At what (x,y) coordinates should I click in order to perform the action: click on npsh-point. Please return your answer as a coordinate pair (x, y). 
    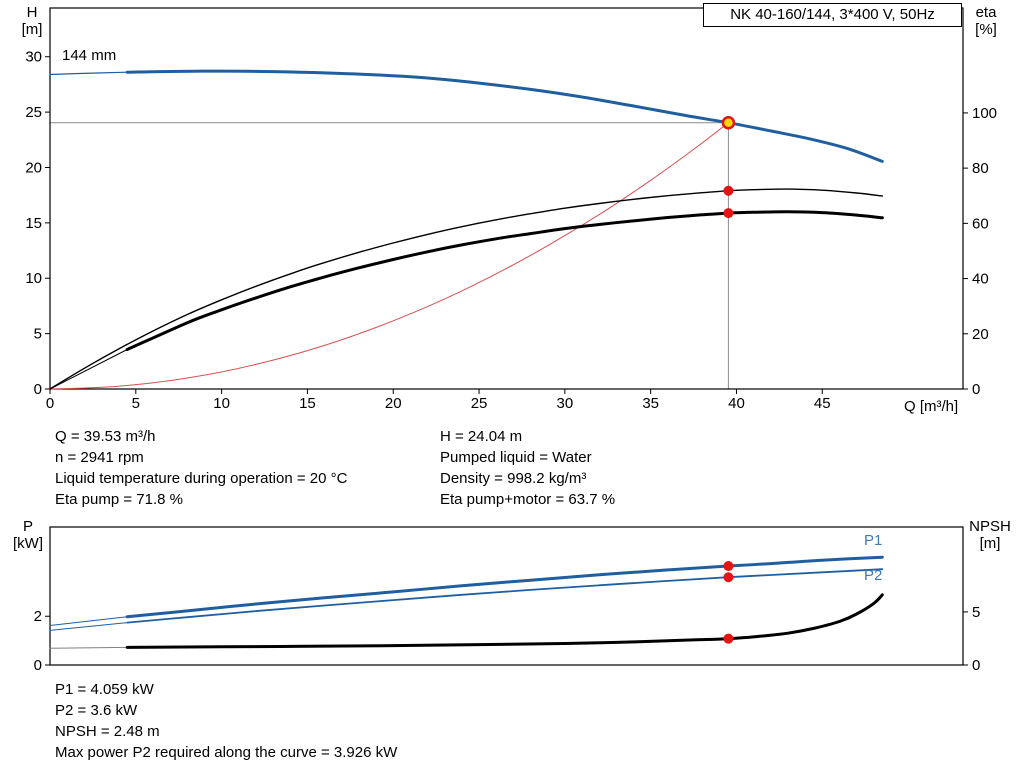
    Looking at the image, I should click on (728, 638).